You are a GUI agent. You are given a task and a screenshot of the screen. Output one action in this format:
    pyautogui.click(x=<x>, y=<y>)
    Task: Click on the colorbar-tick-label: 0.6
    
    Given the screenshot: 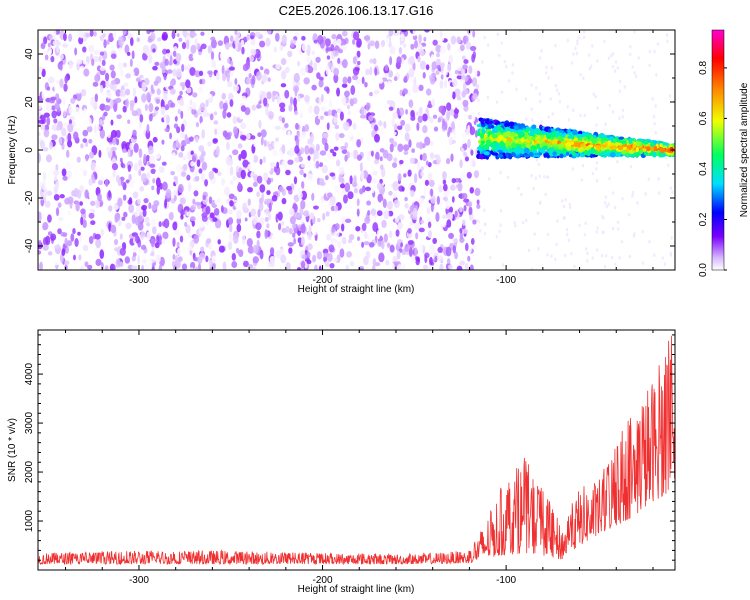 What is the action you would take?
    pyautogui.click(x=703, y=118)
    